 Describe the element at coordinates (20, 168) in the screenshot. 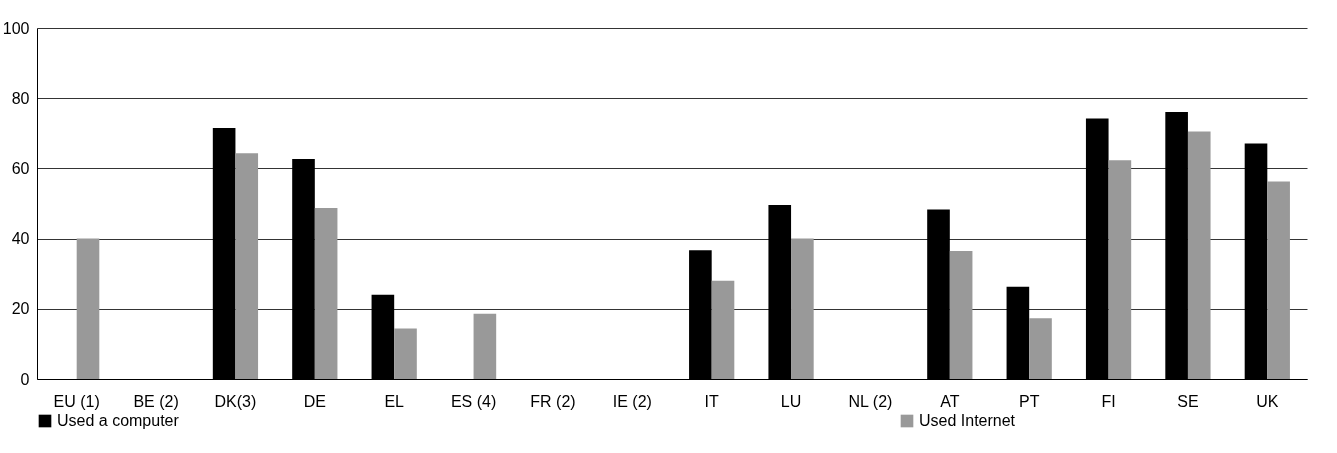

I see `y-tick-label: 60` at that location.